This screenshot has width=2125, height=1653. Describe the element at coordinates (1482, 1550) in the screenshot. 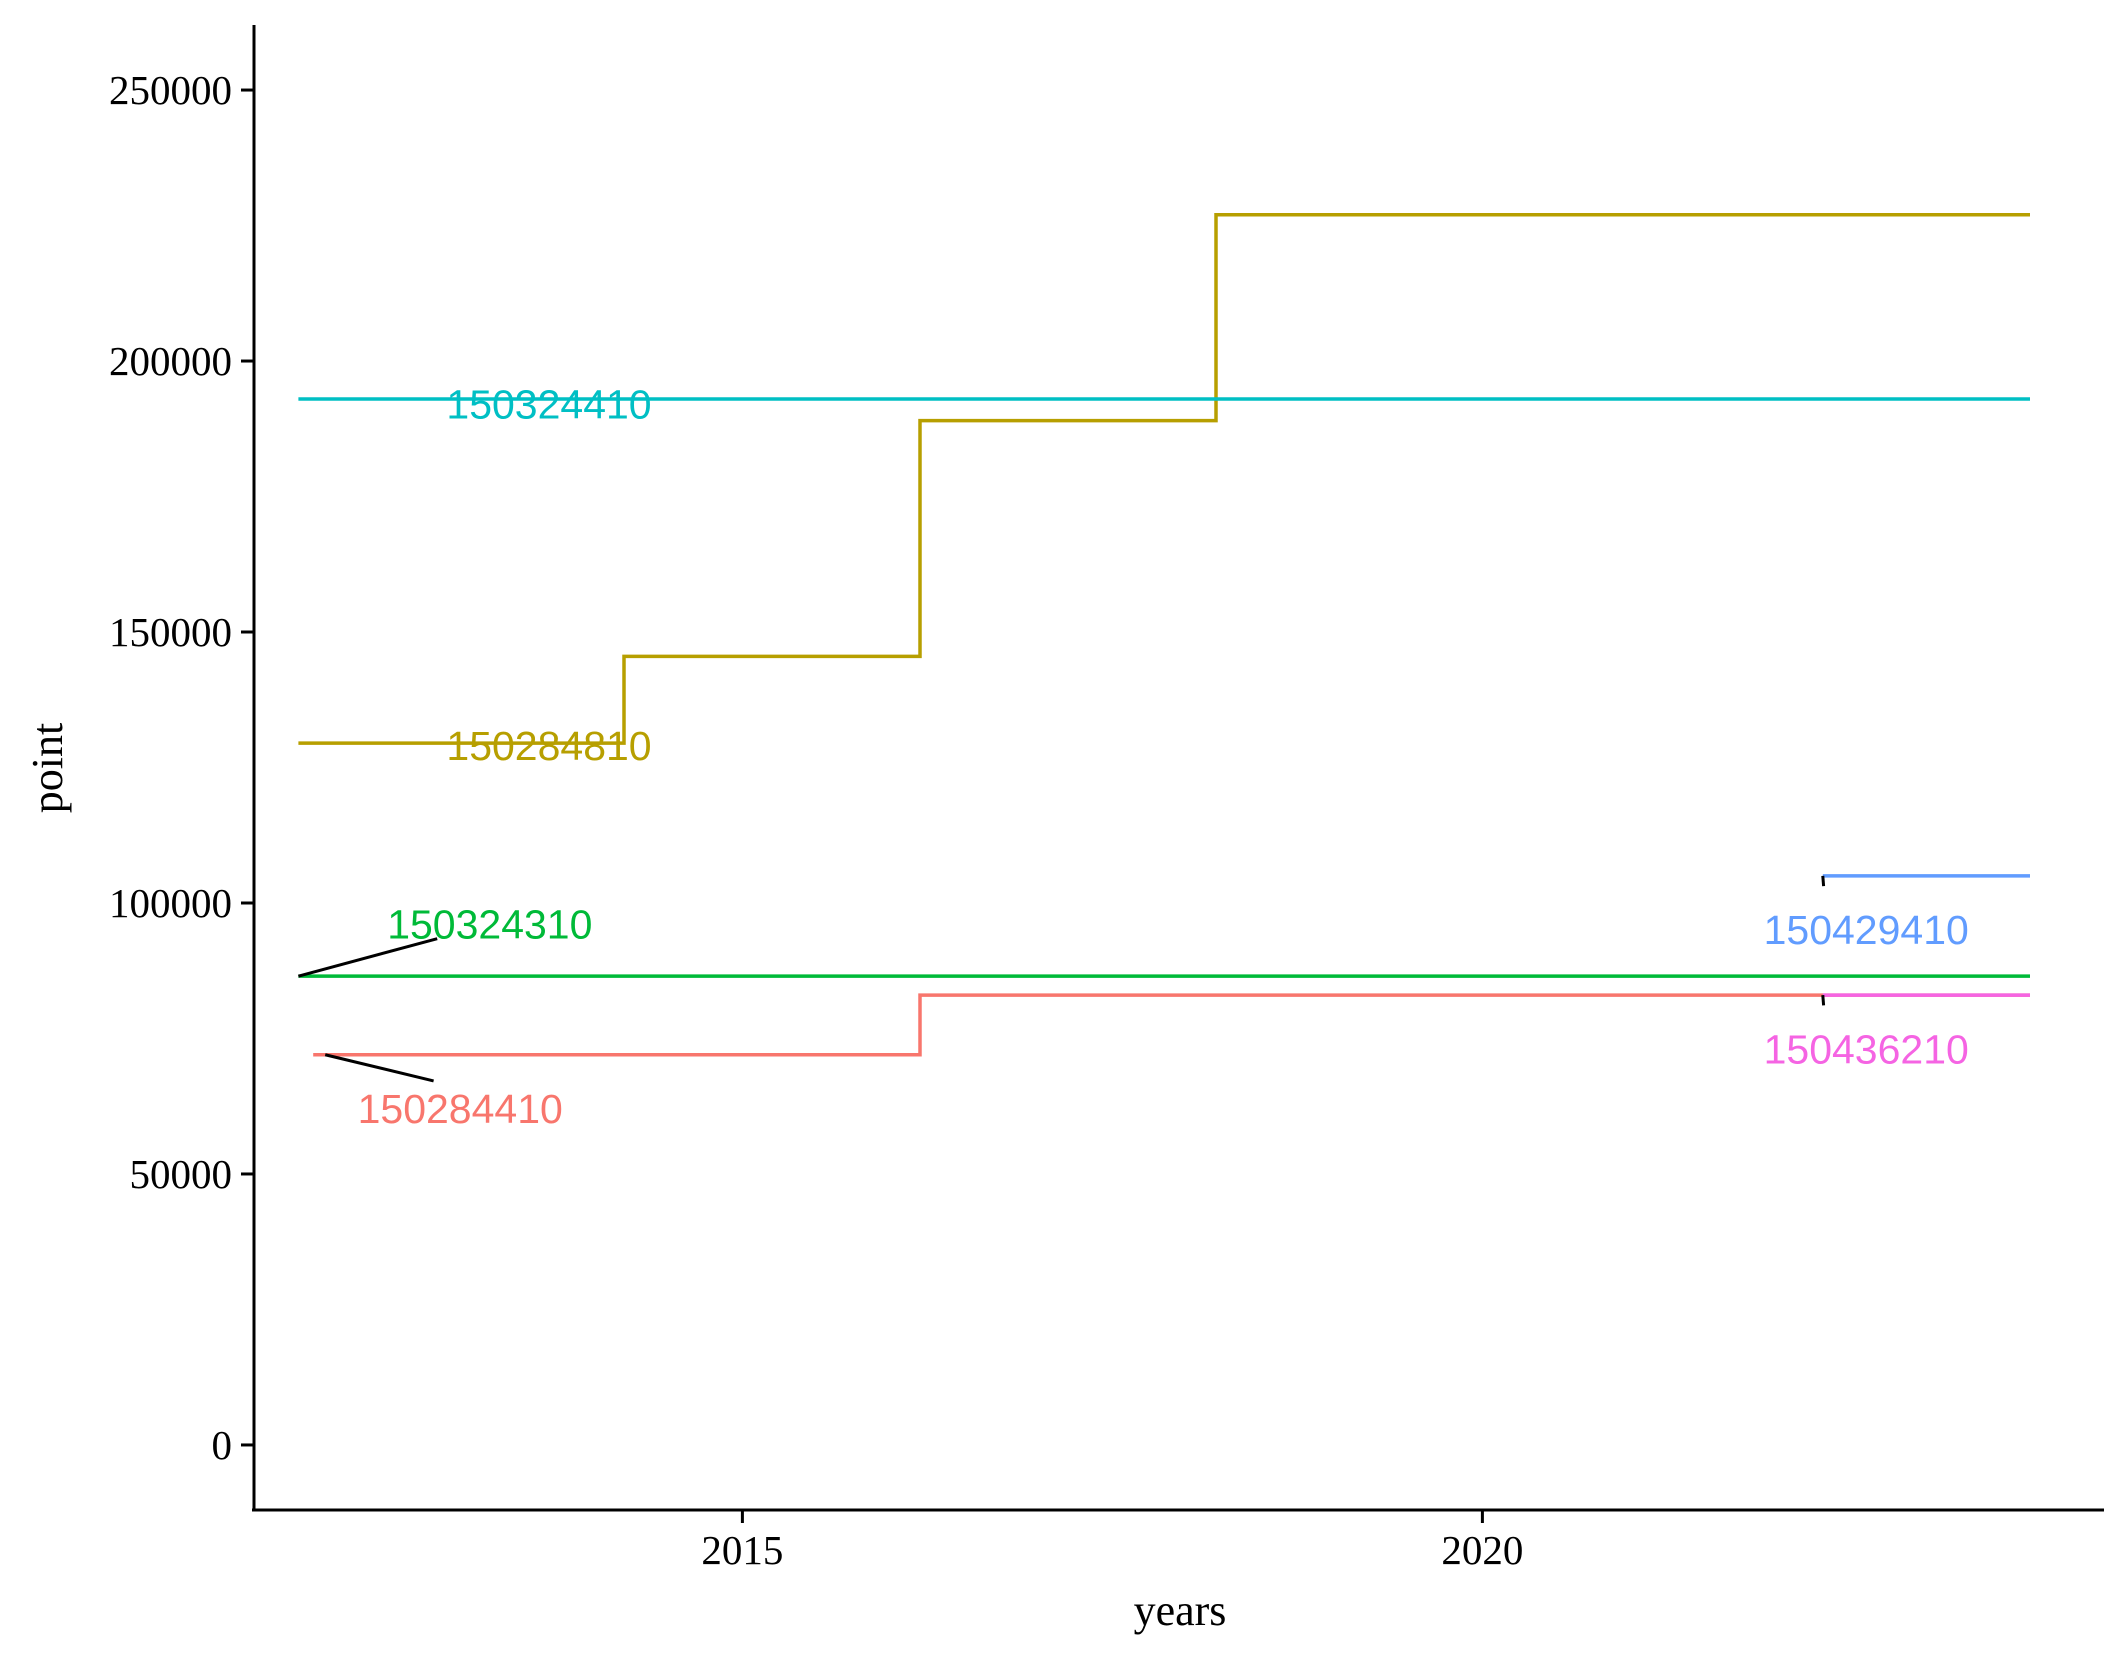

I see `x-tick-label: 2020` at that location.